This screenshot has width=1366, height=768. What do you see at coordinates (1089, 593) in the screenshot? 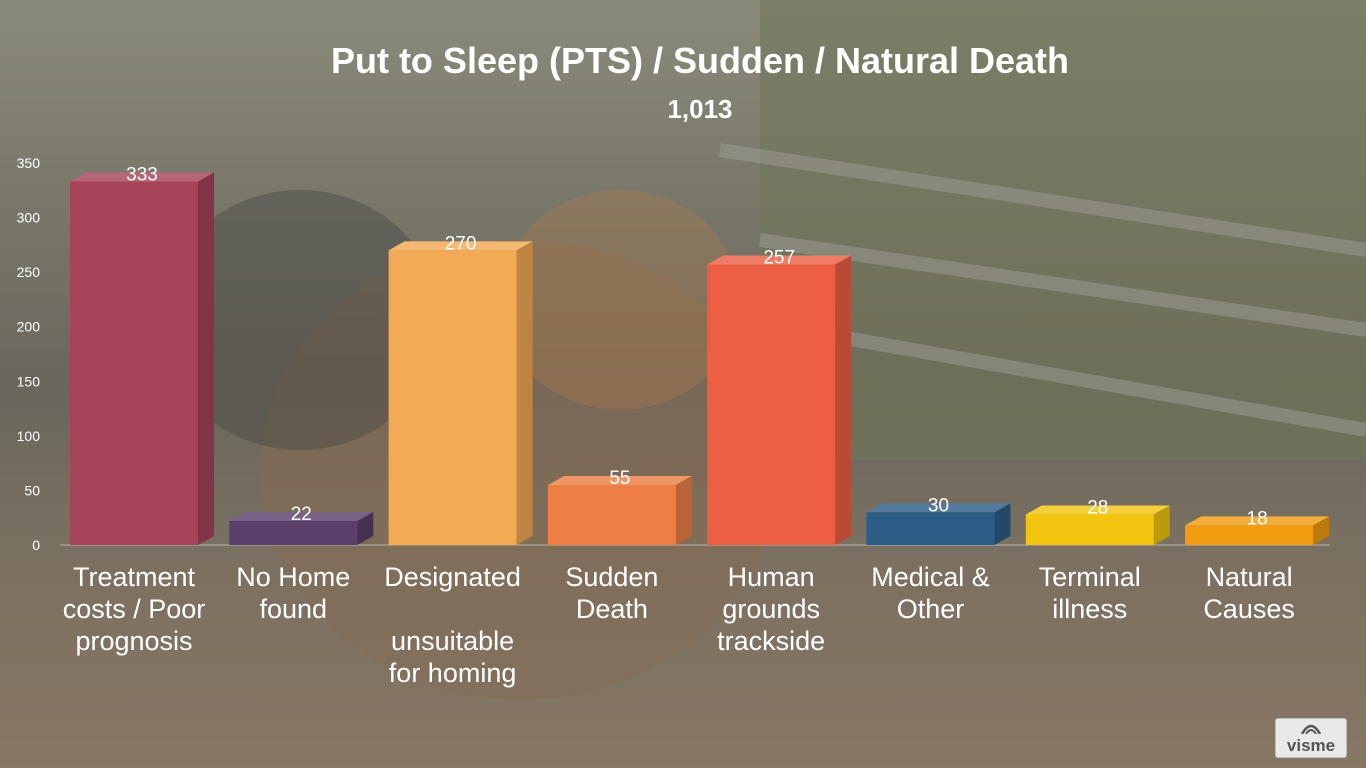
I see `category-label: Terminal illness` at bounding box center [1089, 593].